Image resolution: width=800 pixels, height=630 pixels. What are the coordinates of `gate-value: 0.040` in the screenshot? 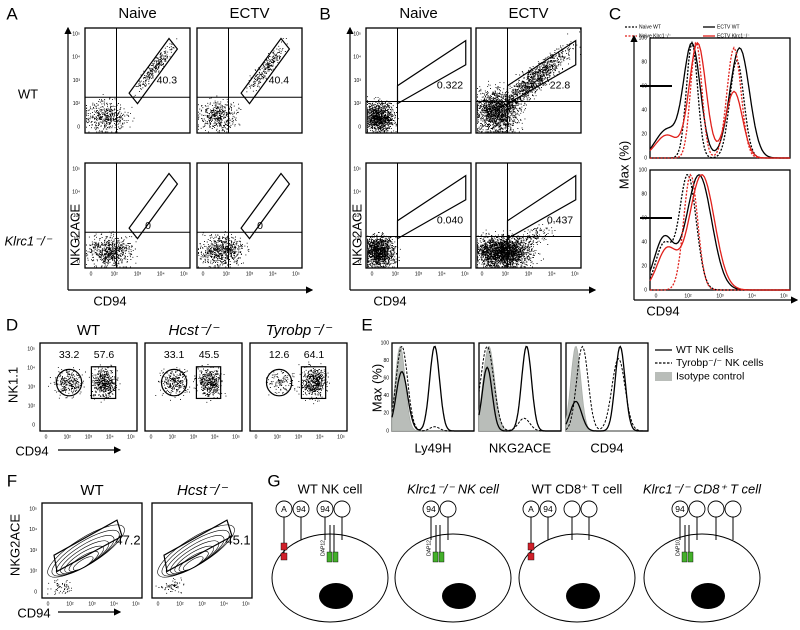 It's located at (450, 221).